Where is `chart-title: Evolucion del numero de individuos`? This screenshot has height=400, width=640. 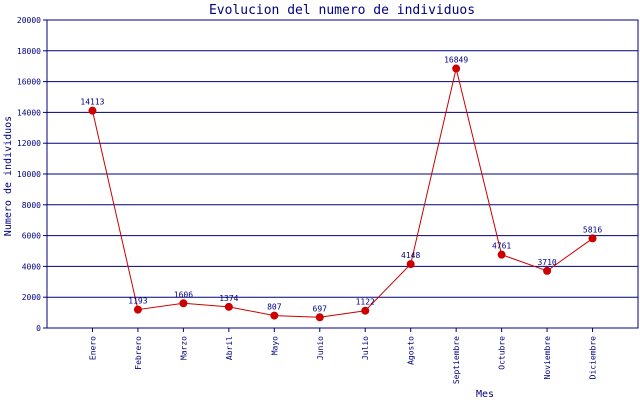 chart-title: Evolucion del numero de individuos is located at coordinates (342, 10).